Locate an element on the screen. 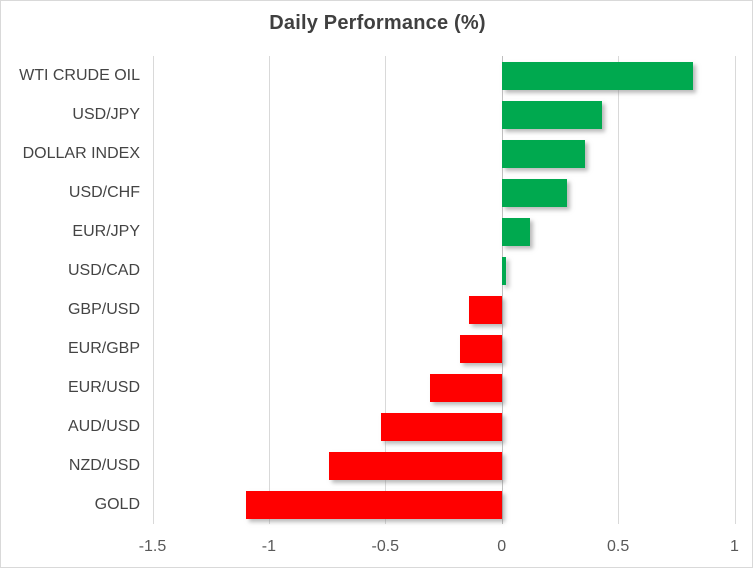 Image resolution: width=753 pixels, height=568 pixels. bar-gbp-usd is located at coordinates (485, 309).